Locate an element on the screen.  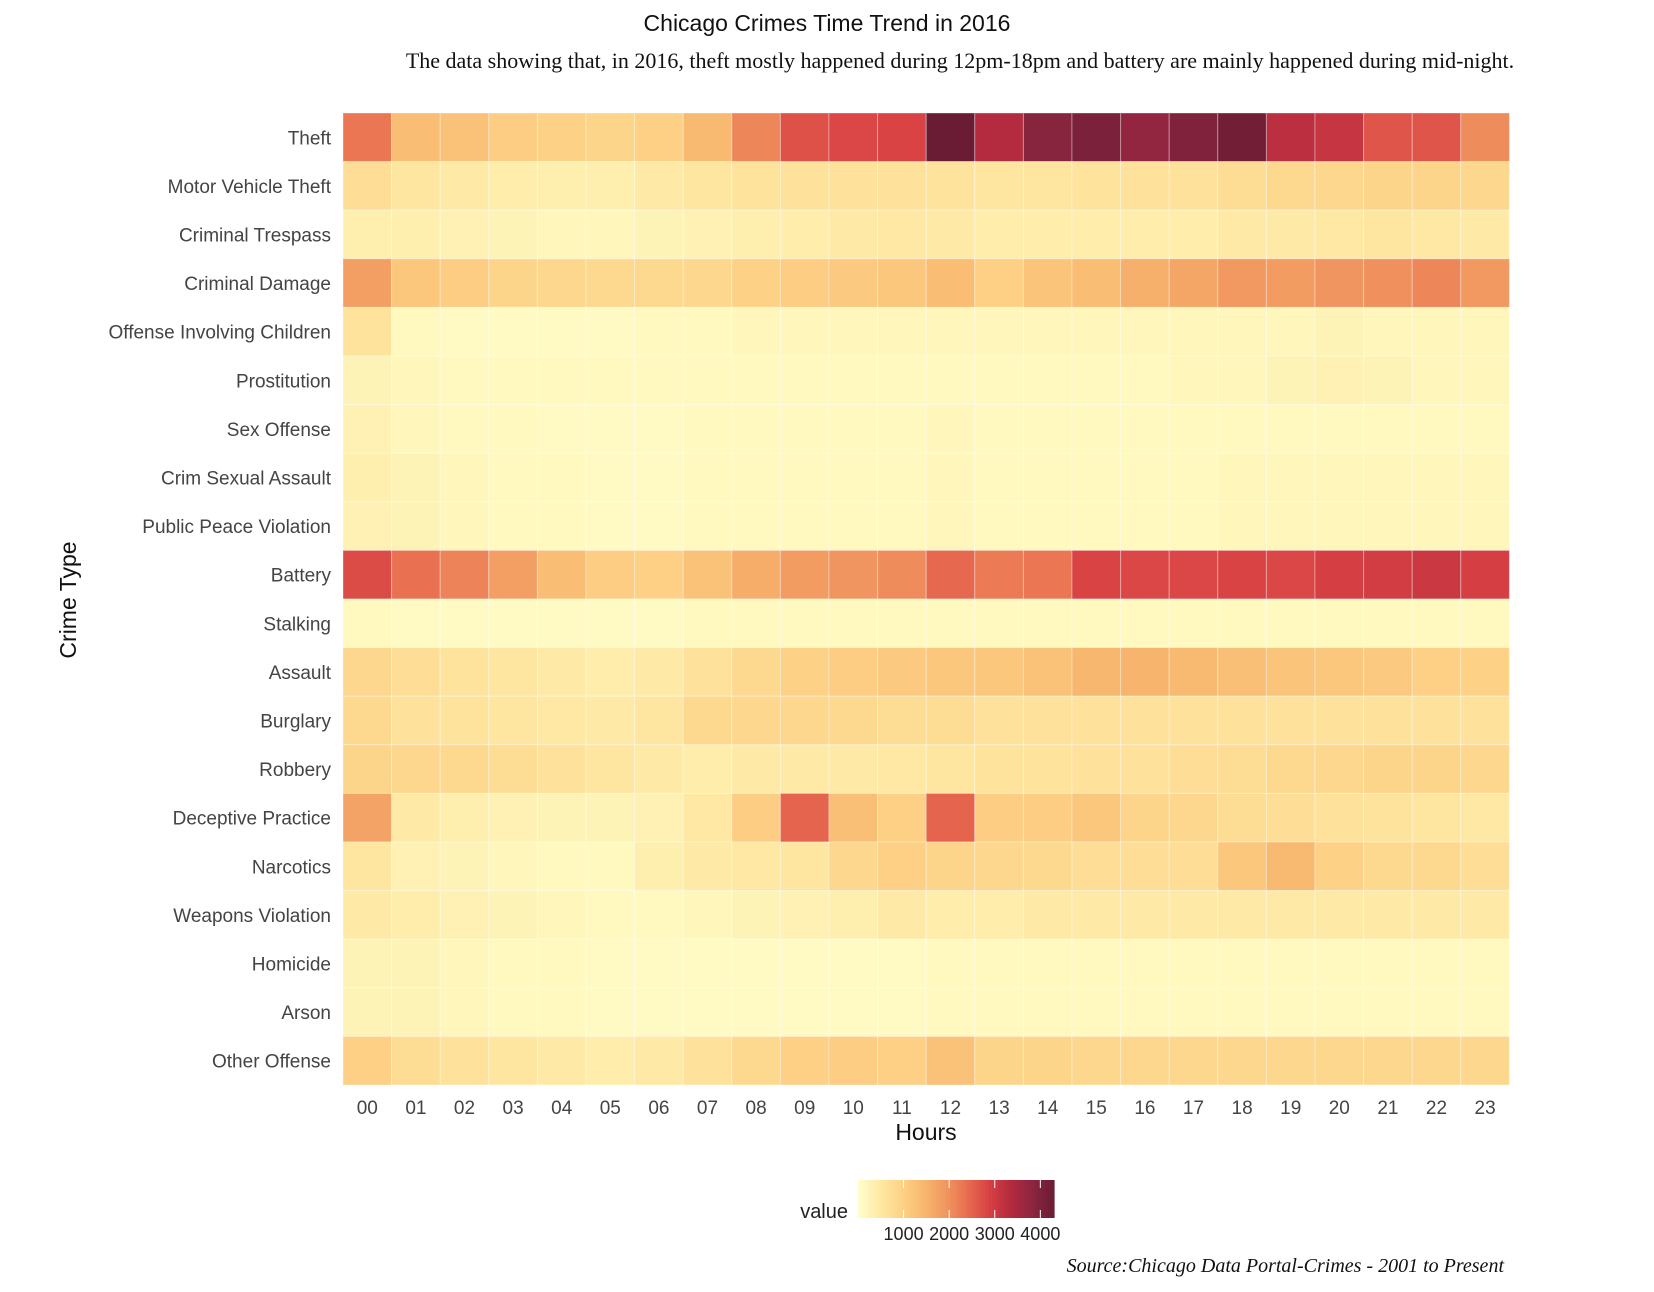
x-tick-label: 16 is located at coordinates (1144, 1108).